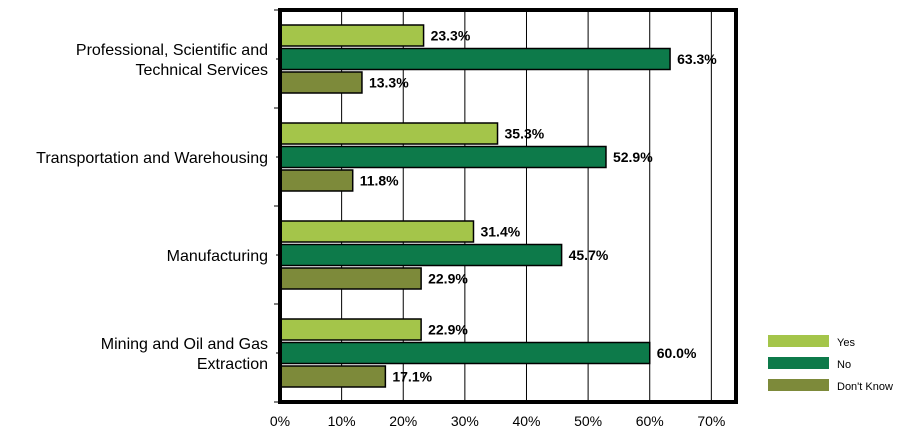  I want to click on category-label-1: Transportation and Warehousing, so click(152, 158).